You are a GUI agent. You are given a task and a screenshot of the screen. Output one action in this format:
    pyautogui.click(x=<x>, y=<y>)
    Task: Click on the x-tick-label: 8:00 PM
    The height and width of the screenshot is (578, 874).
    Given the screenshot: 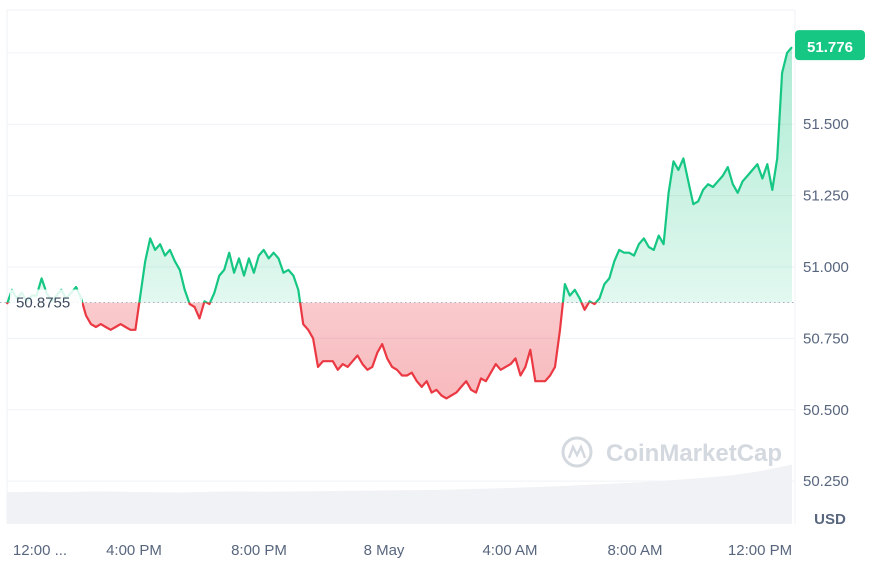 What is the action you would take?
    pyautogui.click(x=259, y=550)
    